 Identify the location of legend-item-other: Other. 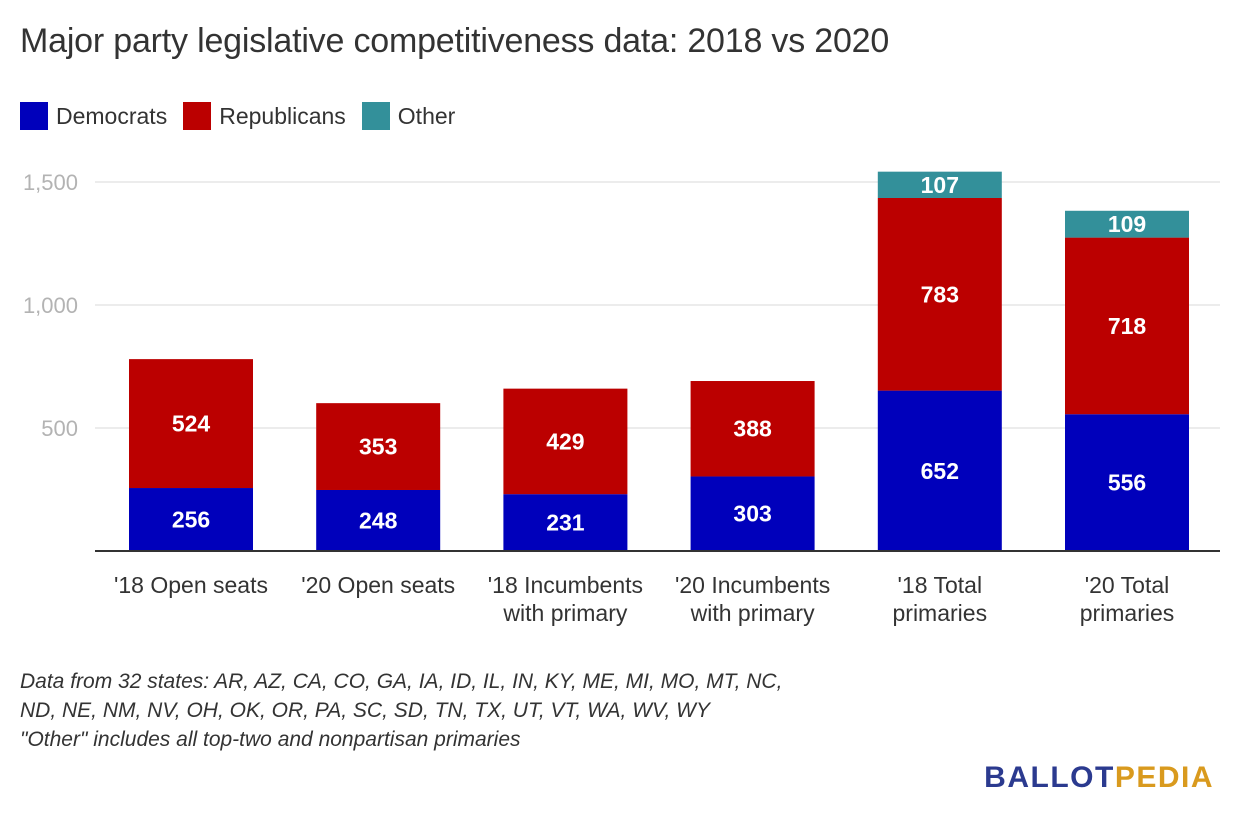
(408, 116).